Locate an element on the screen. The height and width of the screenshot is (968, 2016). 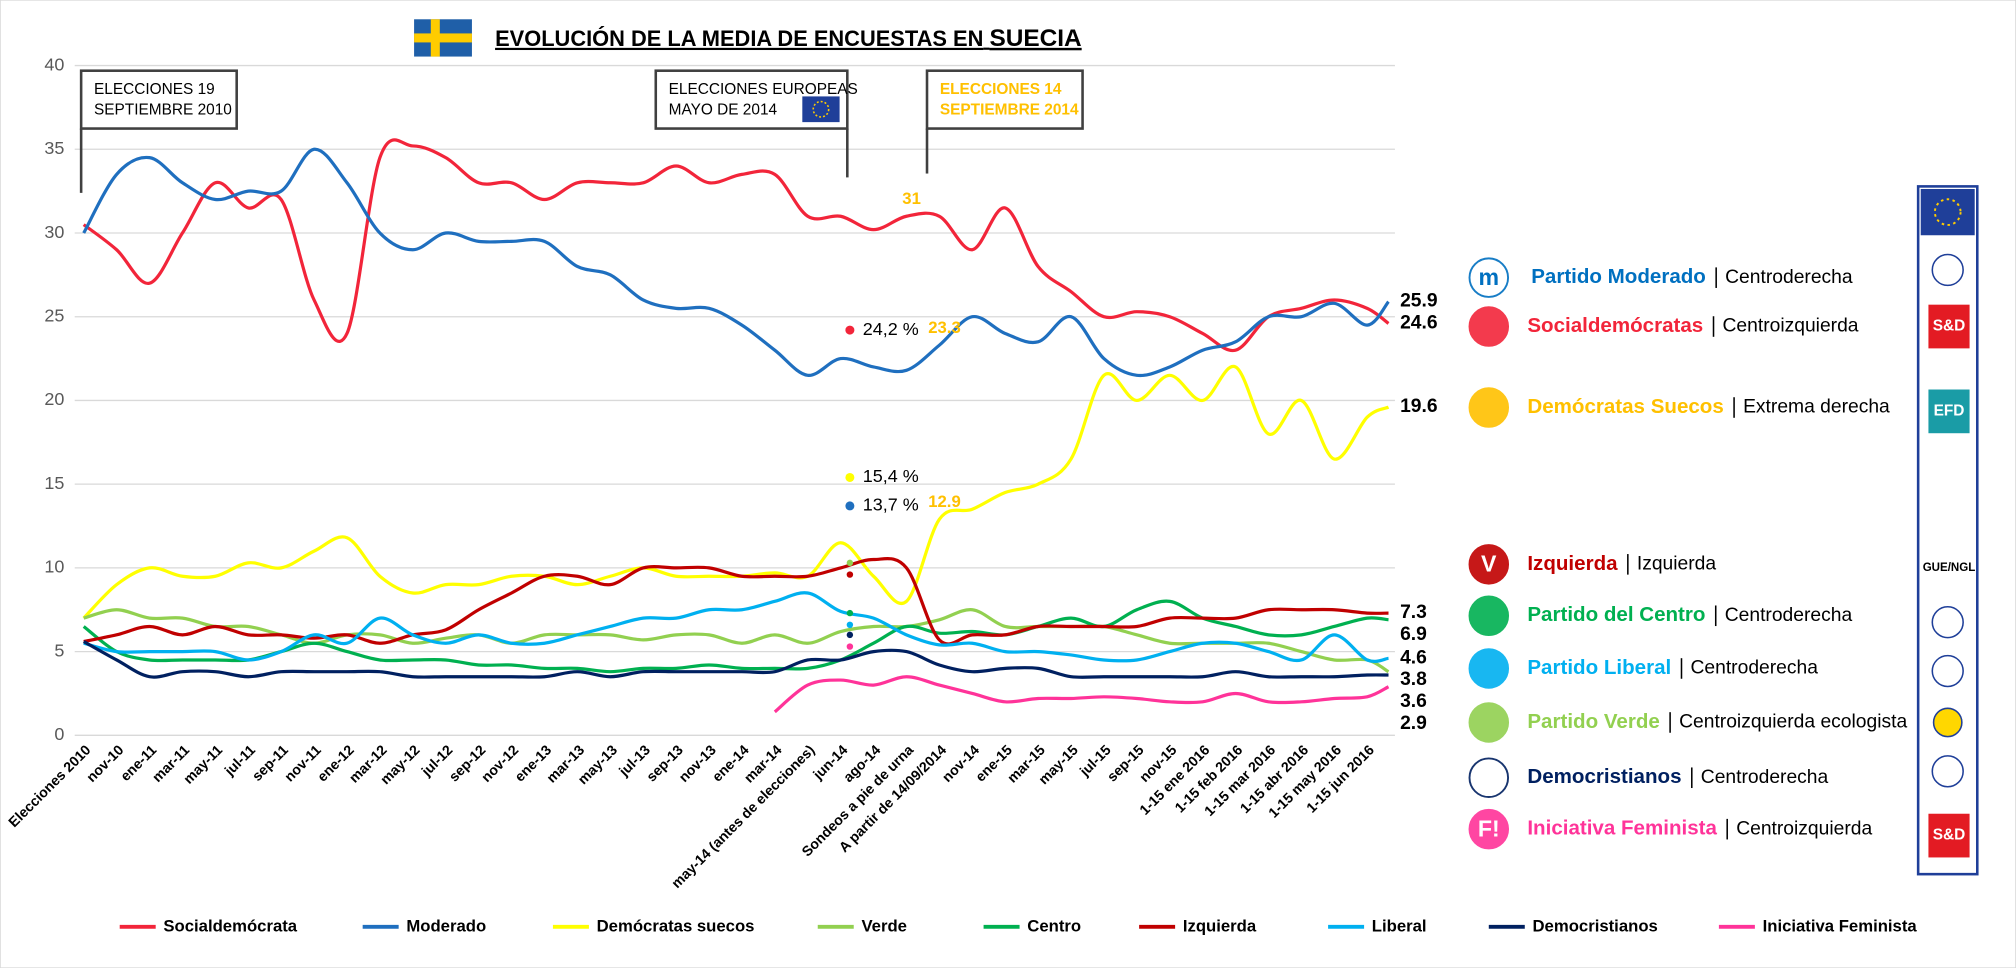
eu-group-label: EFD is located at coordinates (1949, 410).